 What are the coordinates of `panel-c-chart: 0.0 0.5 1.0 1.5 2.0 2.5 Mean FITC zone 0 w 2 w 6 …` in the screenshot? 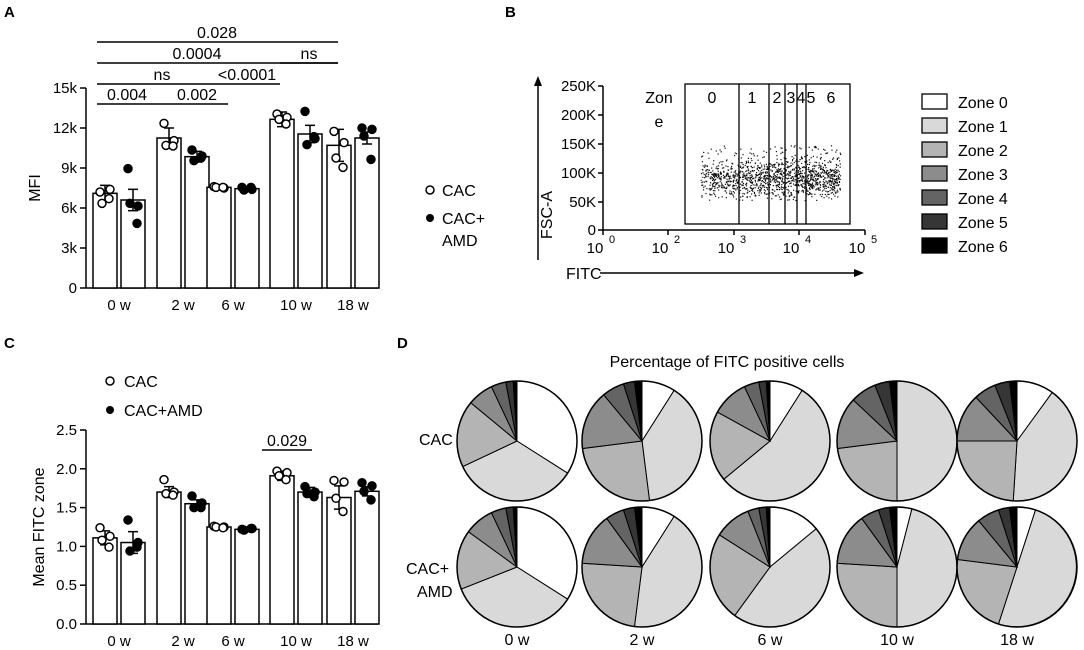 It's located at (205, 536).